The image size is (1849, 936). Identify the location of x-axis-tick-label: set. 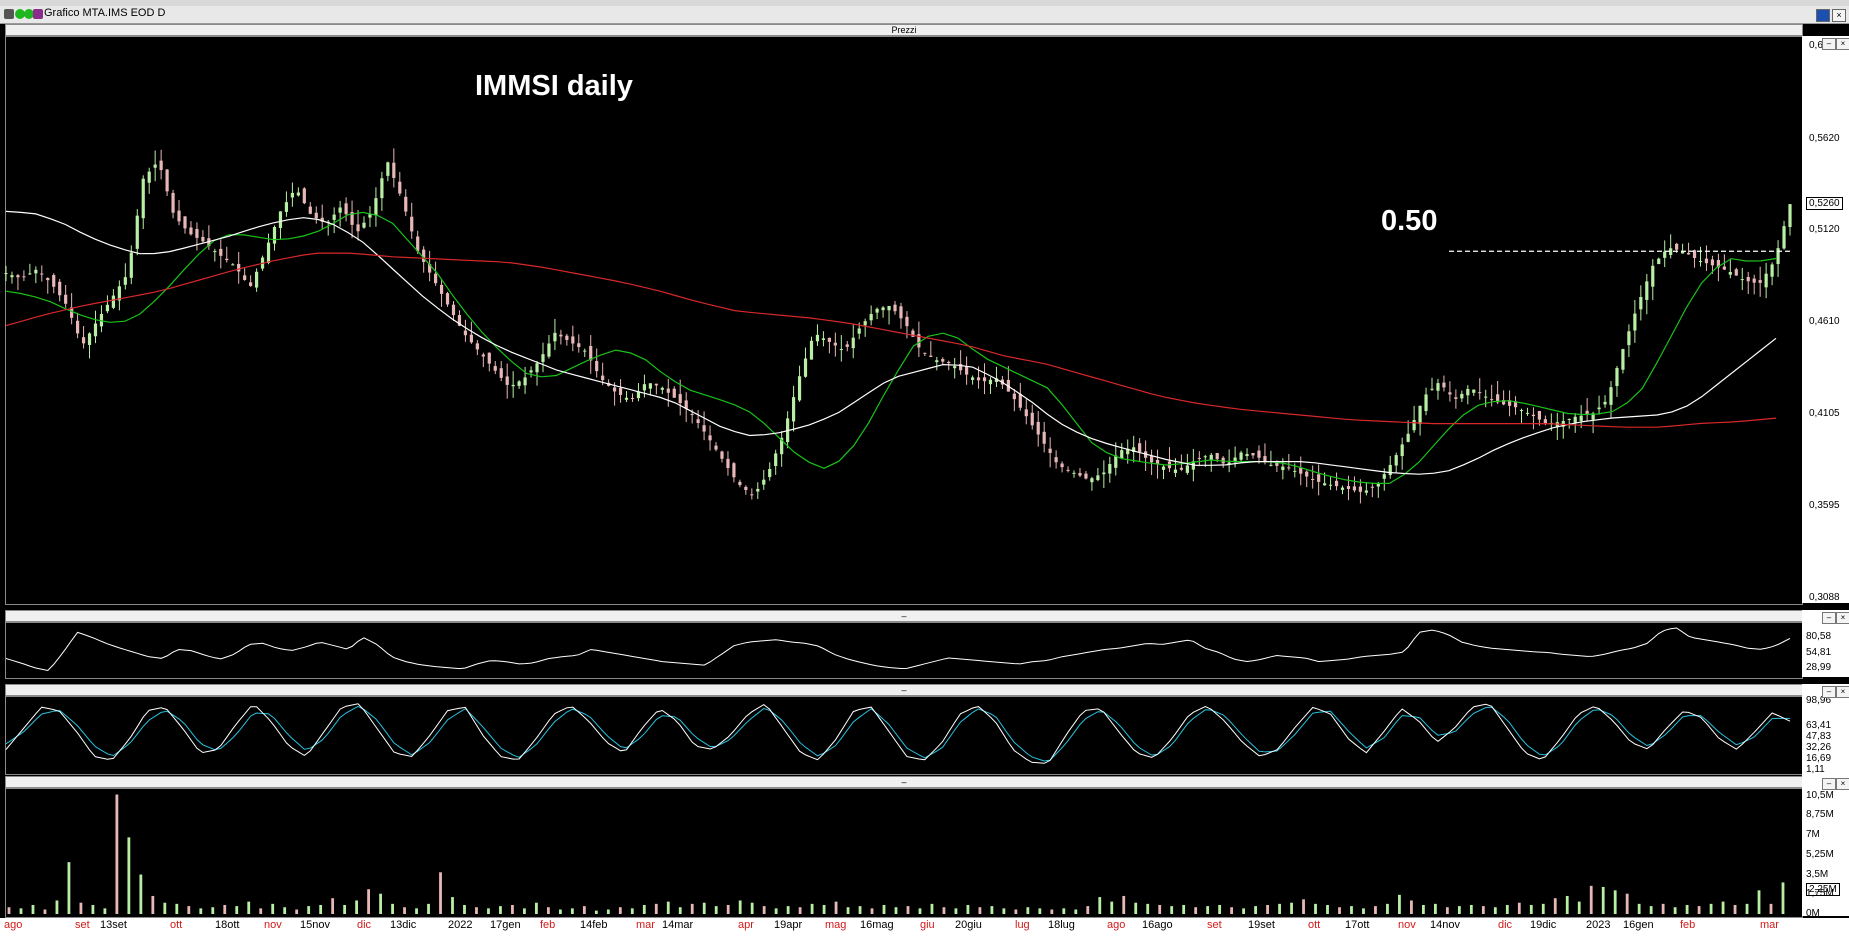
(1214, 925).